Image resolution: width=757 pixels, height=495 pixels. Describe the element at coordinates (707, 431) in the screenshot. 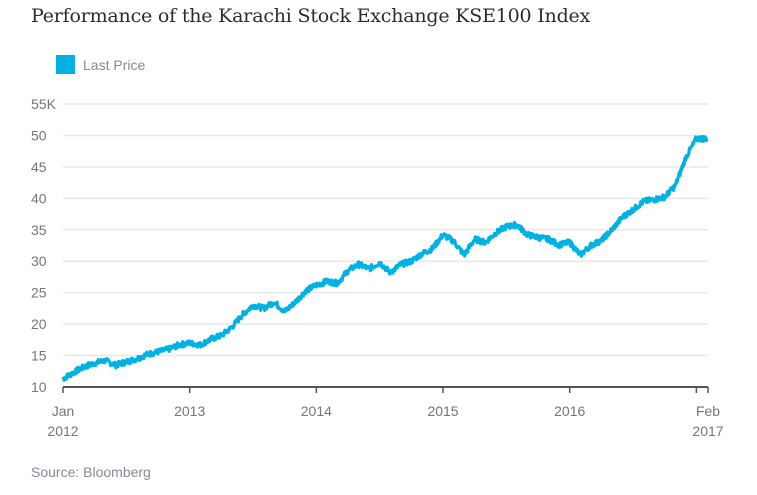

I see `x-tick-label-year: 2017` at that location.